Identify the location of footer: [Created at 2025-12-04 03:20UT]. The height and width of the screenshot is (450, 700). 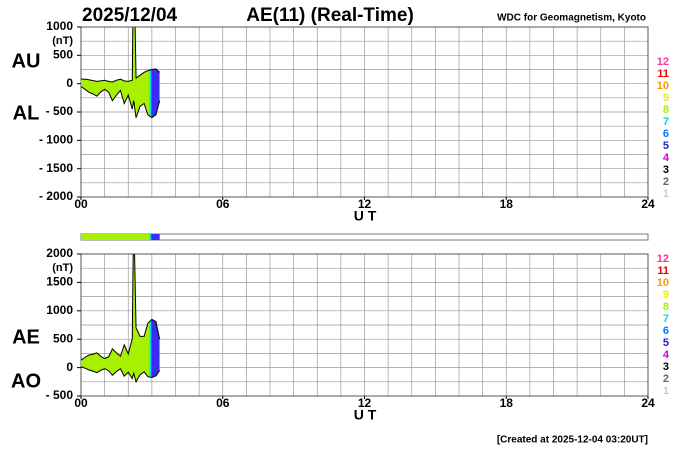
(572, 440).